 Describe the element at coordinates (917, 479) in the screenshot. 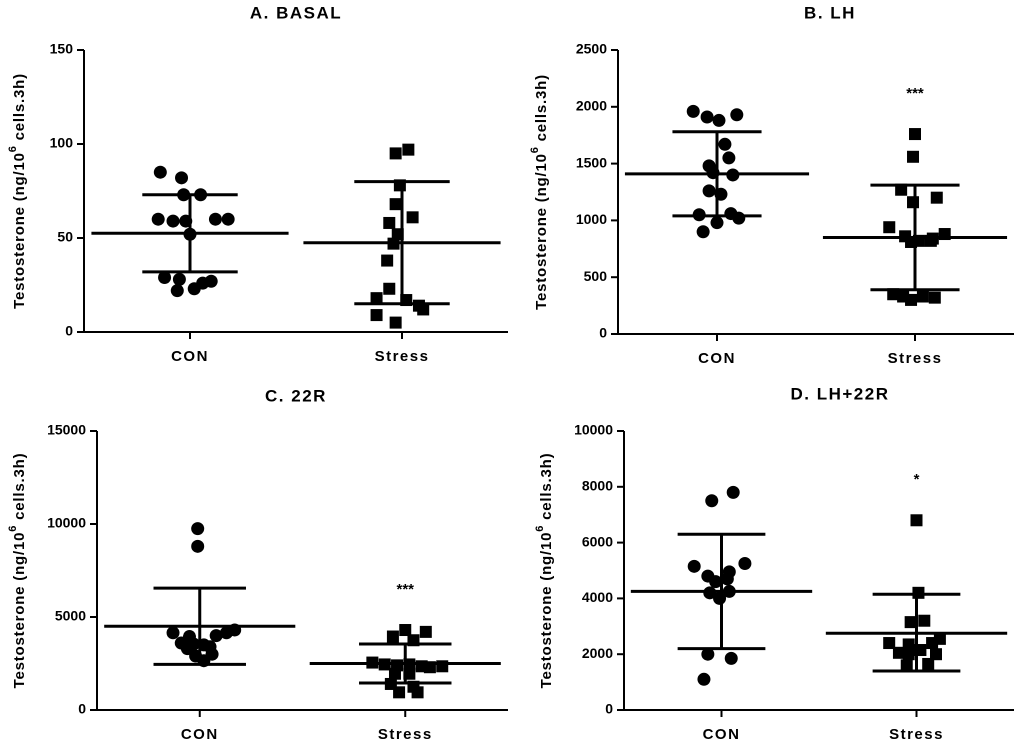

I see `significance-marker: *` at that location.